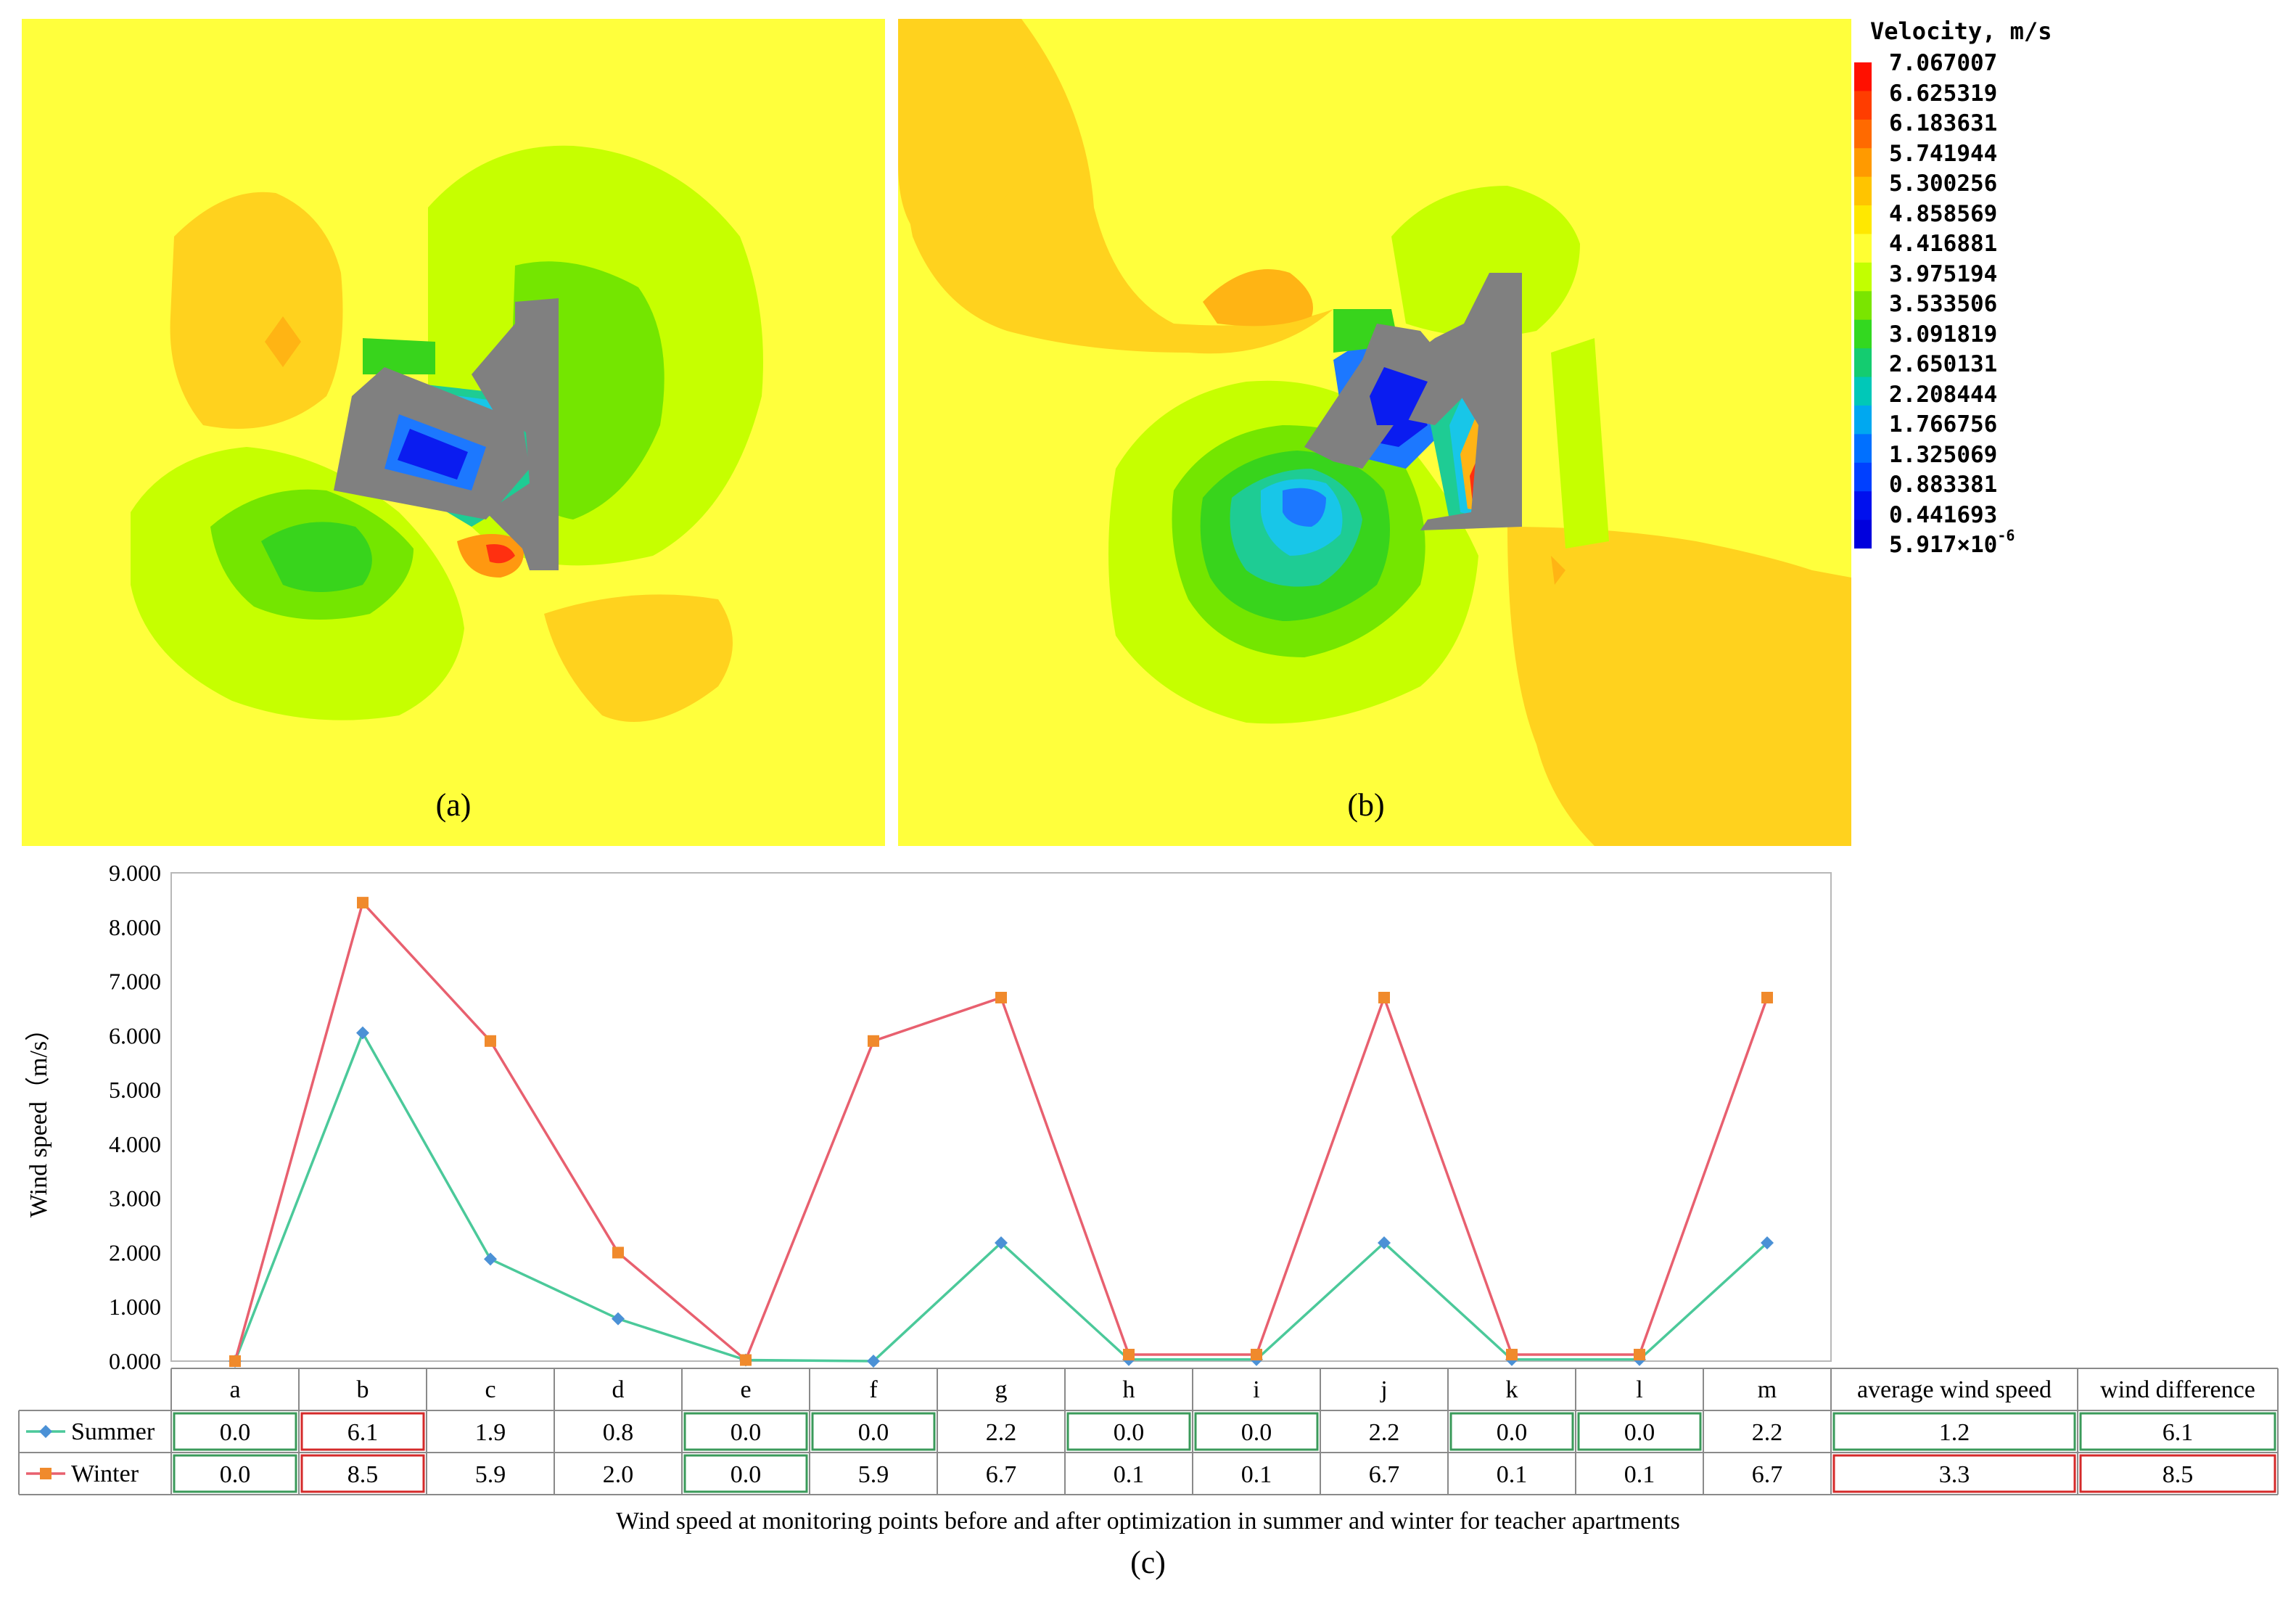 This screenshot has height=1602, width=2296. What do you see at coordinates (1954, 1432) in the screenshot?
I see `table-cell-value: 1.2` at bounding box center [1954, 1432].